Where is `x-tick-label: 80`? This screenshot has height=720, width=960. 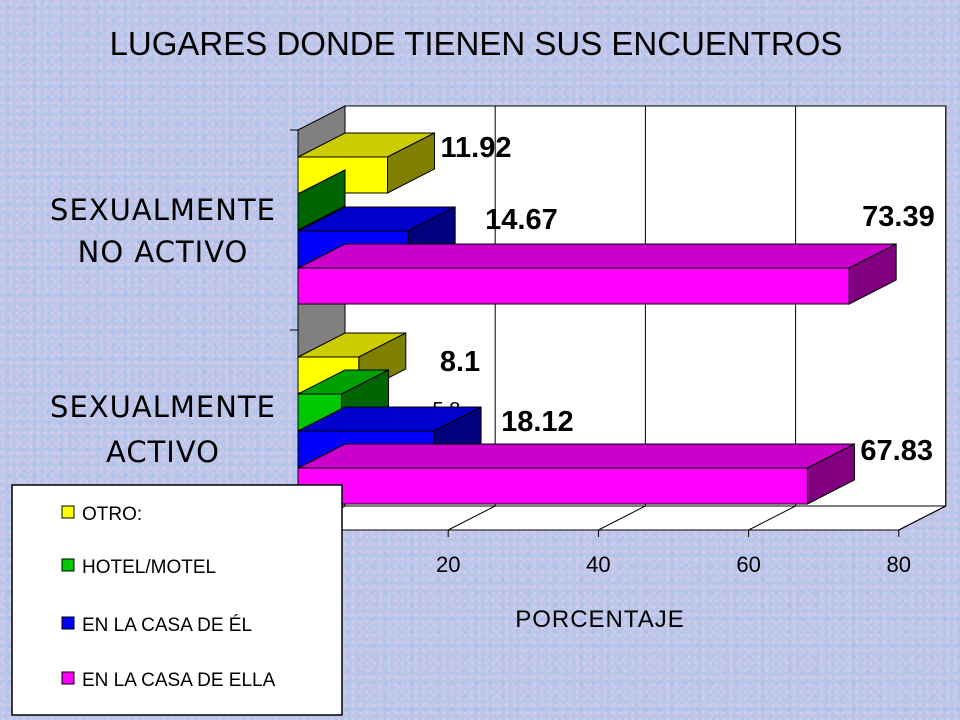 x-tick-label: 80 is located at coordinates (899, 564).